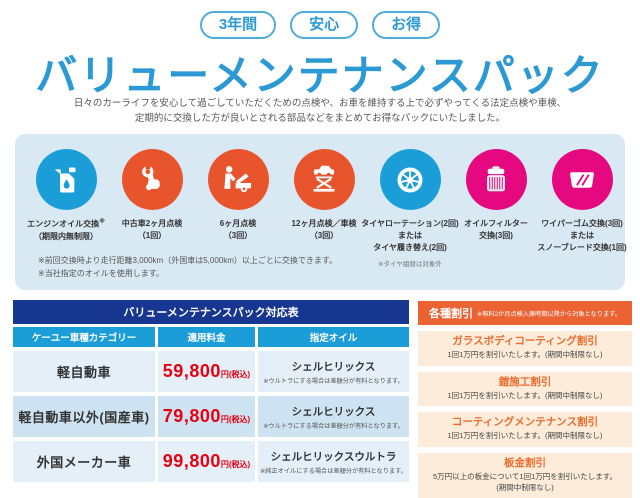  Describe the element at coordinates (410, 247) in the screenshot. I see `service-label-line: タイヤ履き替え(2回)` at that location.